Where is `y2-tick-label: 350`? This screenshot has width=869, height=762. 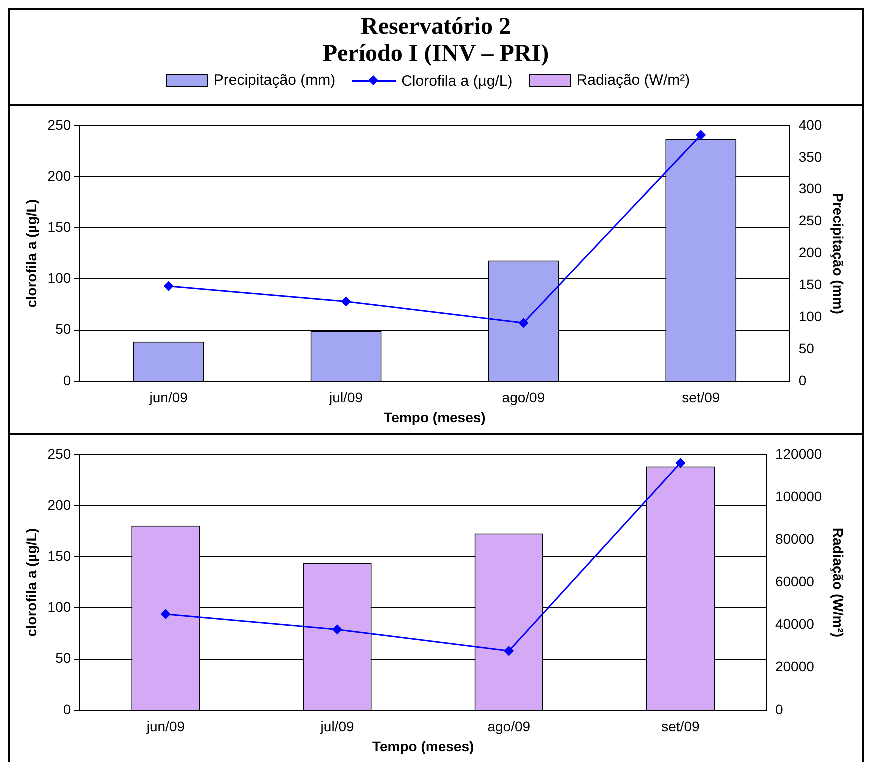
y2-tick-label: 350 is located at coordinates (810, 156).